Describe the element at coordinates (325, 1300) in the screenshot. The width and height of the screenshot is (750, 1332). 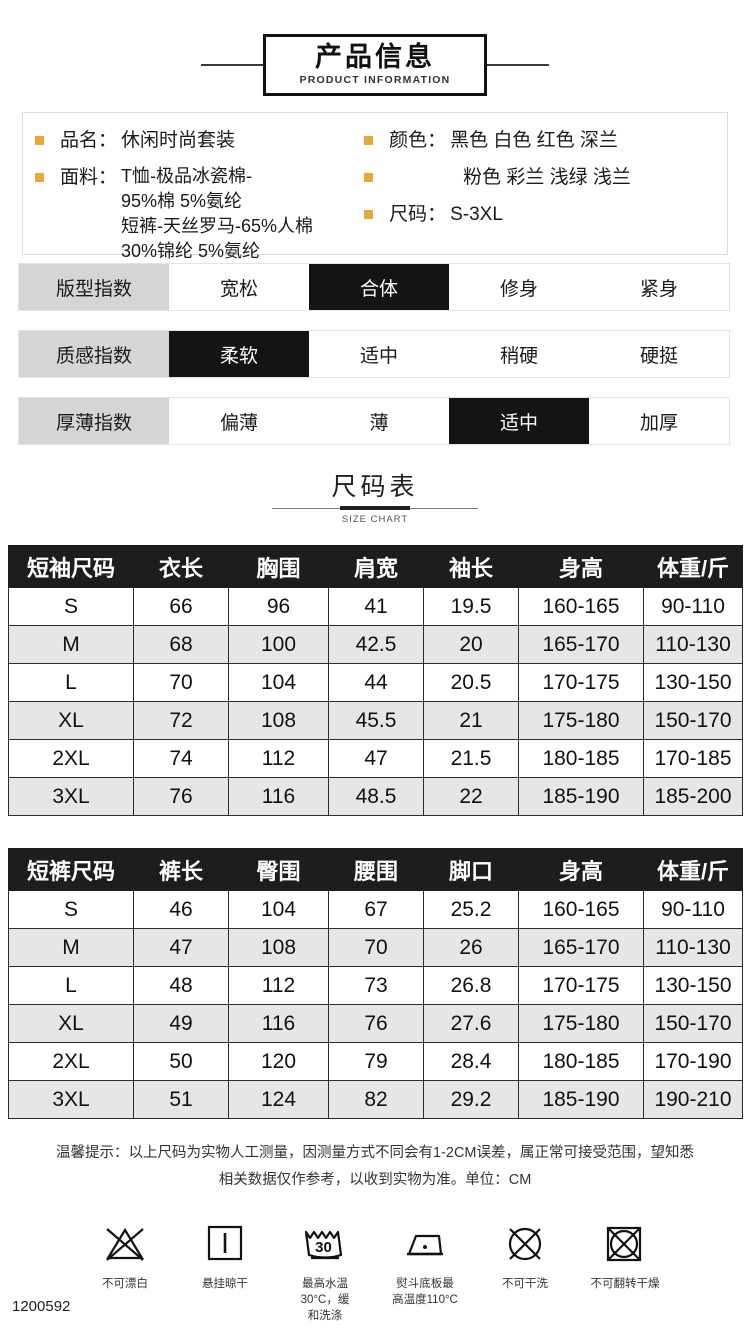
I see `care-label: 最高水温 30°C，缓 和洗涤` at that location.